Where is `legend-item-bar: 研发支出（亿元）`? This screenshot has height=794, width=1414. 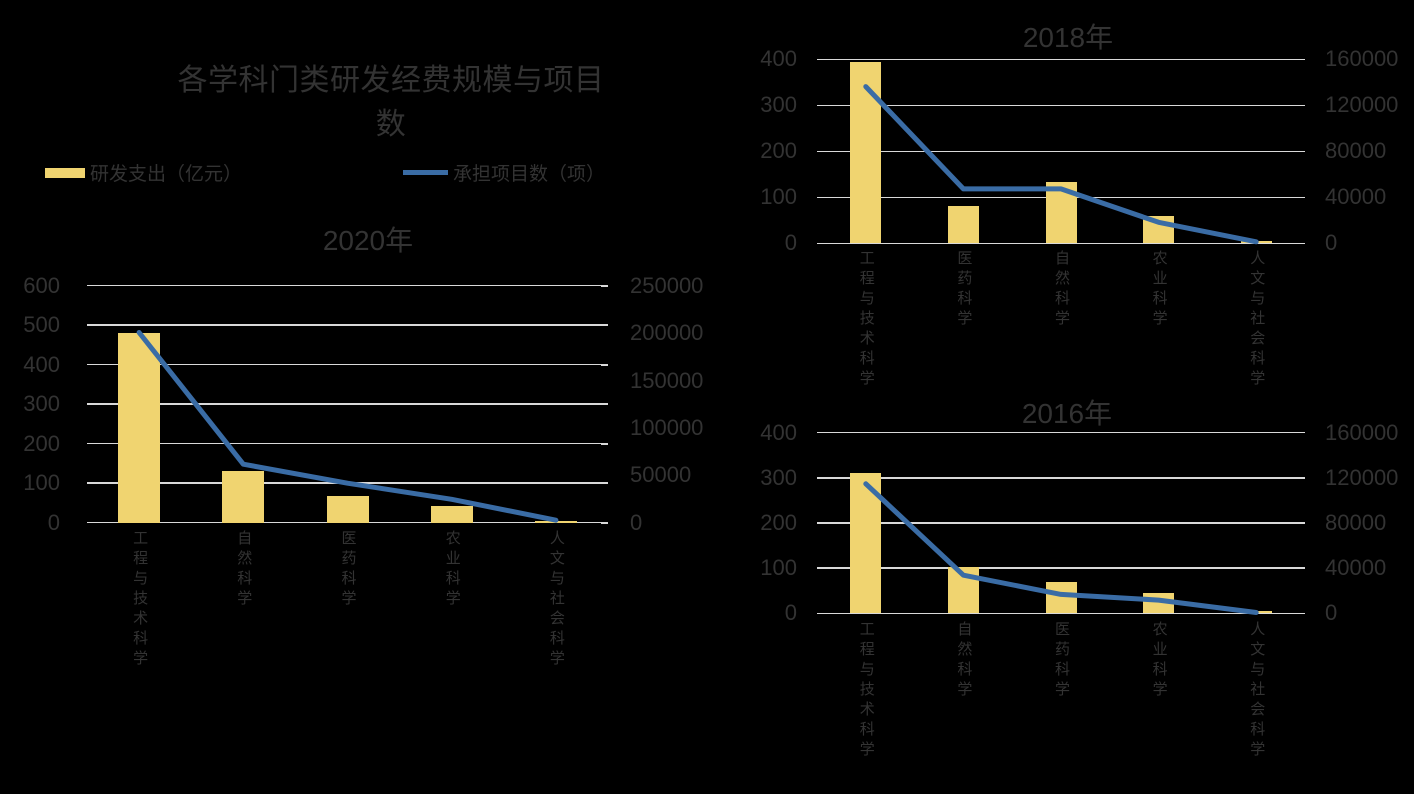
legend-item-bar: 研发支出（亿元） is located at coordinates (143, 172).